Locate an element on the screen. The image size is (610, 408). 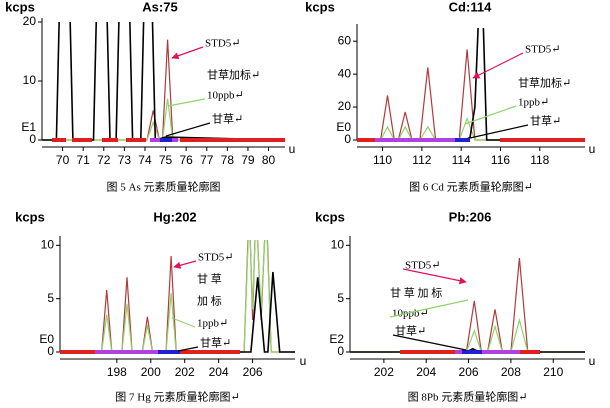
x-tick-label: 76 is located at coordinates (186, 160).